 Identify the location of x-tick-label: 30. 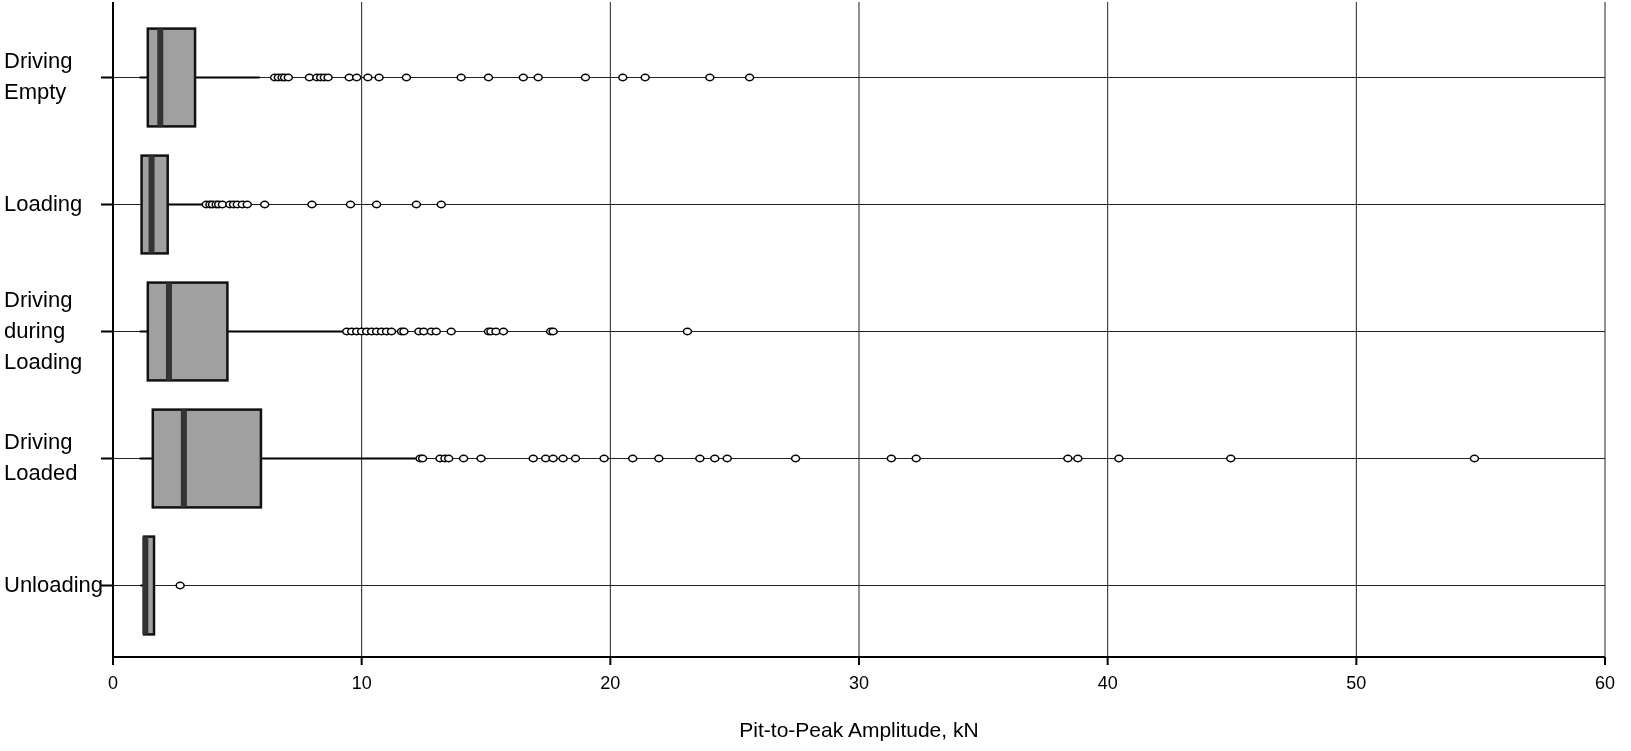
(859, 683).